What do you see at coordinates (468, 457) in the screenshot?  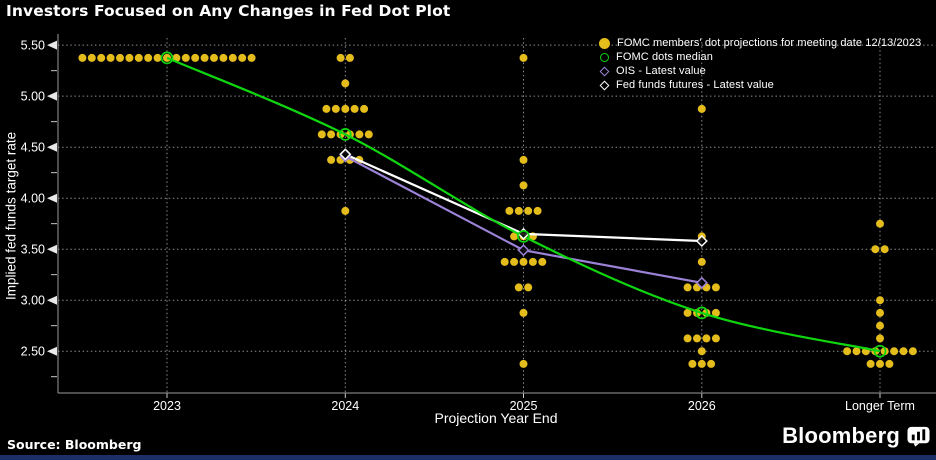 I see `footer-accent-bar` at bounding box center [468, 457].